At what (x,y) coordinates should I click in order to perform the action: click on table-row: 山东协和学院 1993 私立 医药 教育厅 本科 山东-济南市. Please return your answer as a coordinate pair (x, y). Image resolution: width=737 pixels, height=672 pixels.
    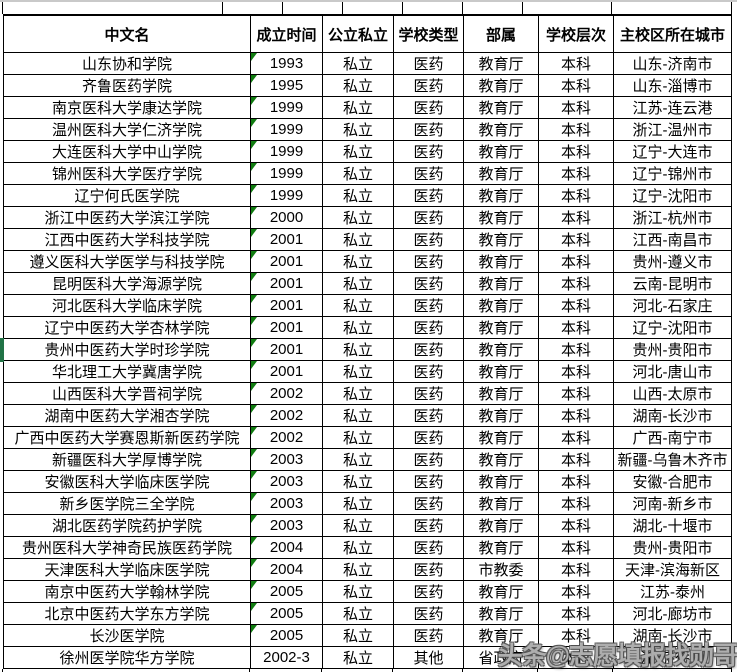
    Looking at the image, I should click on (368, 64).